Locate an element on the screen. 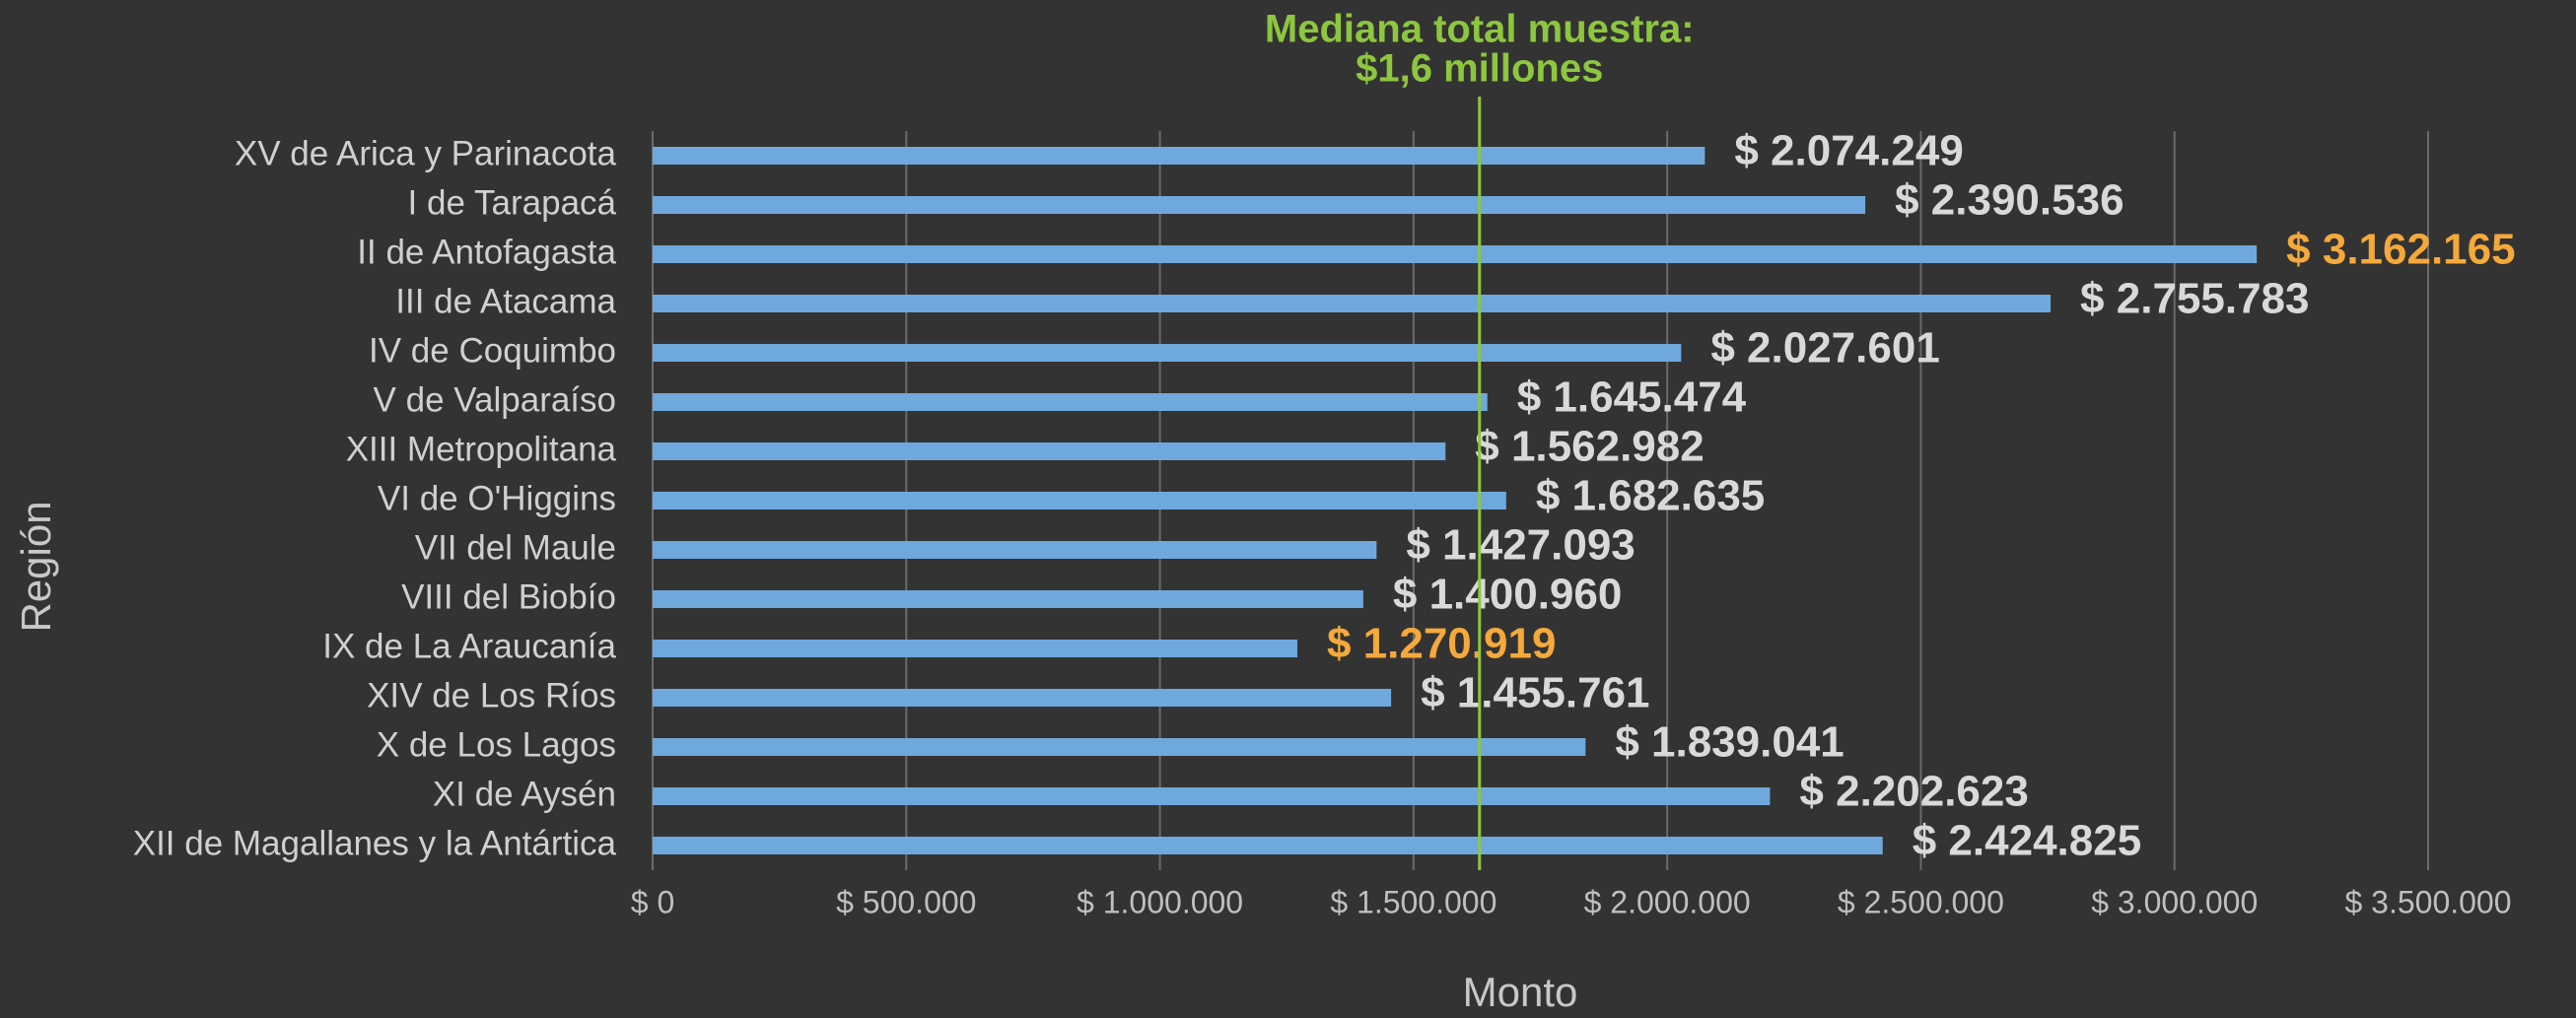 The image size is (2576, 1018). y-tick-label: V de Valparaíso is located at coordinates (495, 399).